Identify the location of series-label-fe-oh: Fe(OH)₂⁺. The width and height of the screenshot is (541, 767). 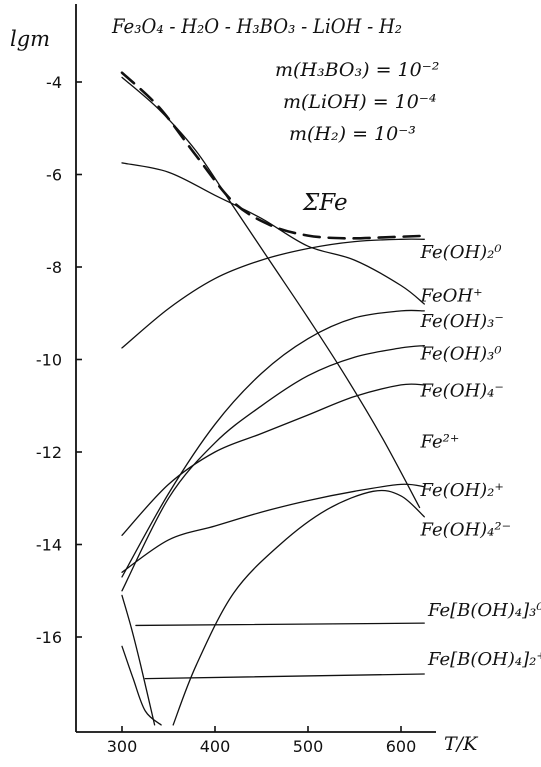
(462, 490).